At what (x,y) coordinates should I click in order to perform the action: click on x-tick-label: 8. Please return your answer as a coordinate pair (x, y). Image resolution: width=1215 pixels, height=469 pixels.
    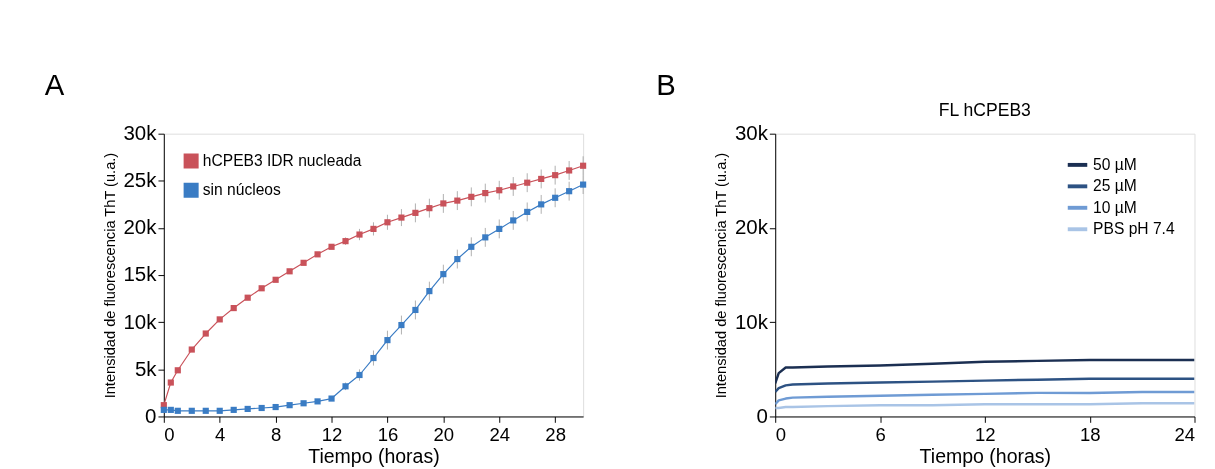
    Looking at the image, I should click on (276, 435).